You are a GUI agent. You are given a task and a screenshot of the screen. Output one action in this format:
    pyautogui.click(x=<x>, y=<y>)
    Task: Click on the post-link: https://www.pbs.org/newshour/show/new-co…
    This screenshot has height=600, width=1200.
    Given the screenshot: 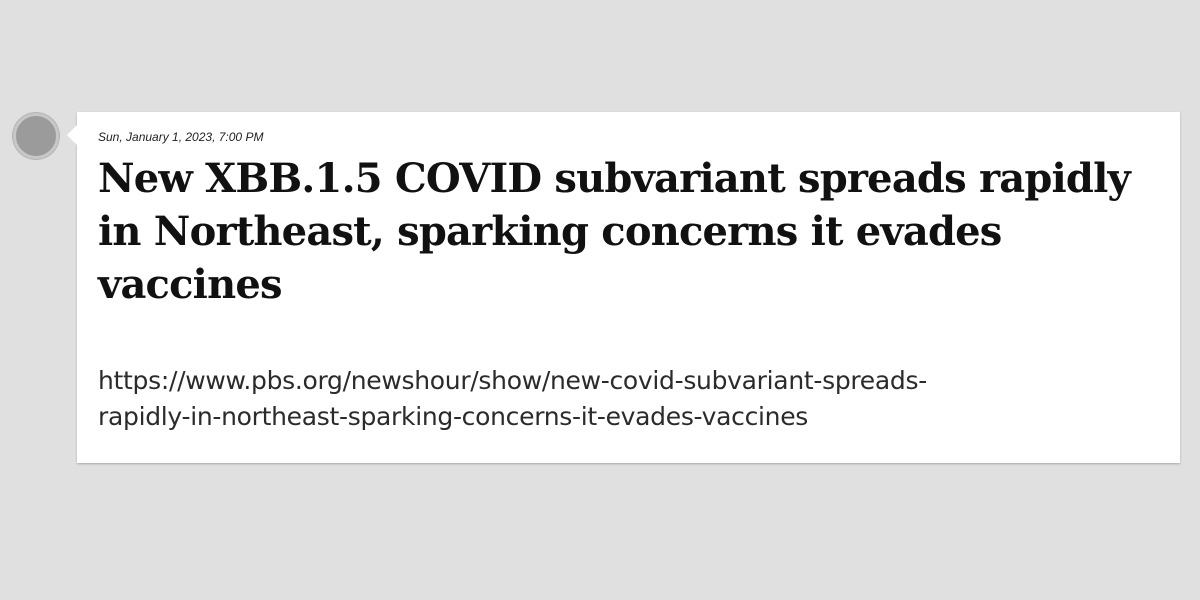 What is the action you would take?
    pyautogui.click(x=629, y=399)
    